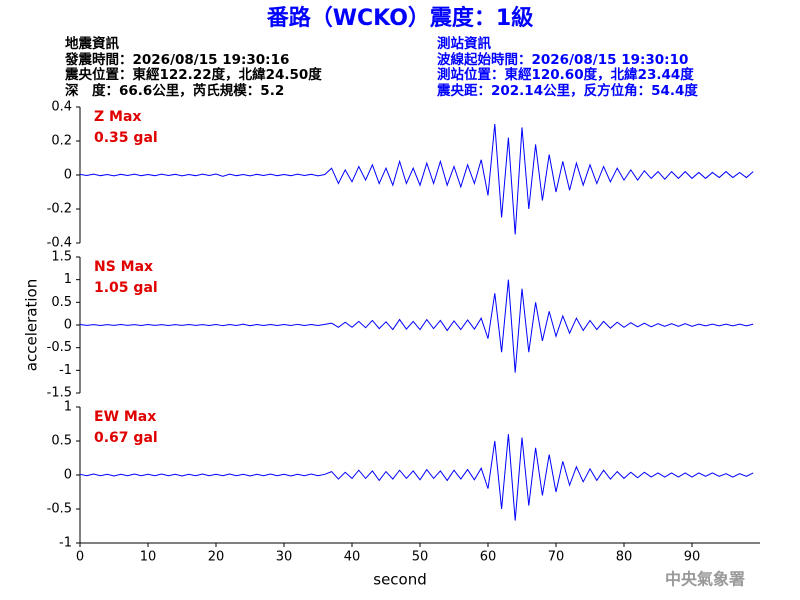  Describe the element at coordinates (125, 417) in the screenshot. I see `annotation: EW Max` at that location.